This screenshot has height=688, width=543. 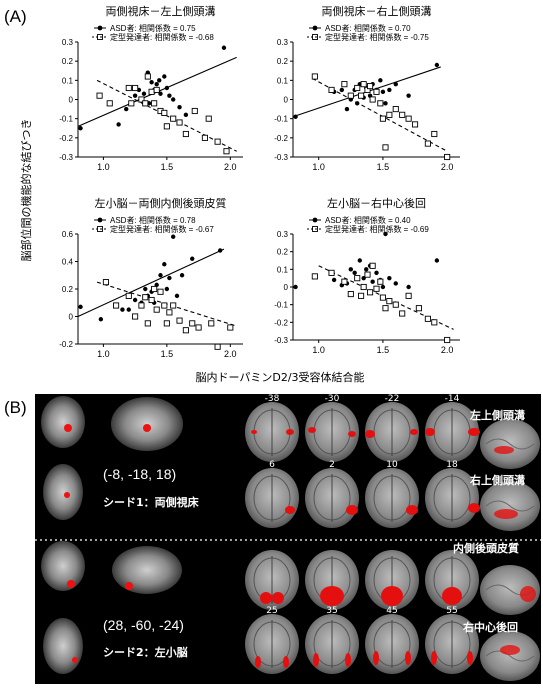 What do you see at coordinates (145, 652) in the screenshot?
I see `seed2-label: シード2：左小脳` at bounding box center [145, 652].